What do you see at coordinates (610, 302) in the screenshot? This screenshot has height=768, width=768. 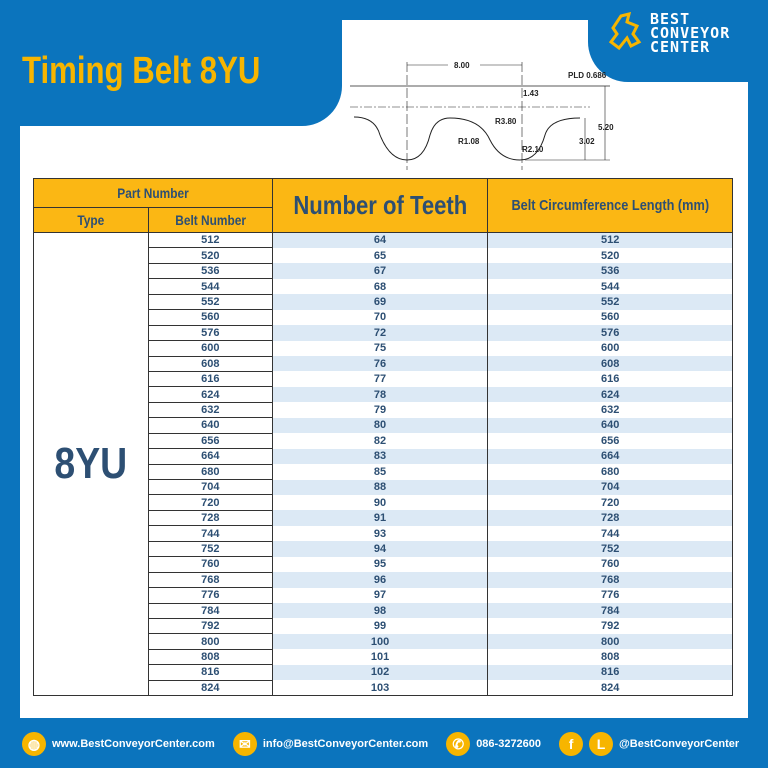 I see `length-cell: 552` at bounding box center [610, 302].